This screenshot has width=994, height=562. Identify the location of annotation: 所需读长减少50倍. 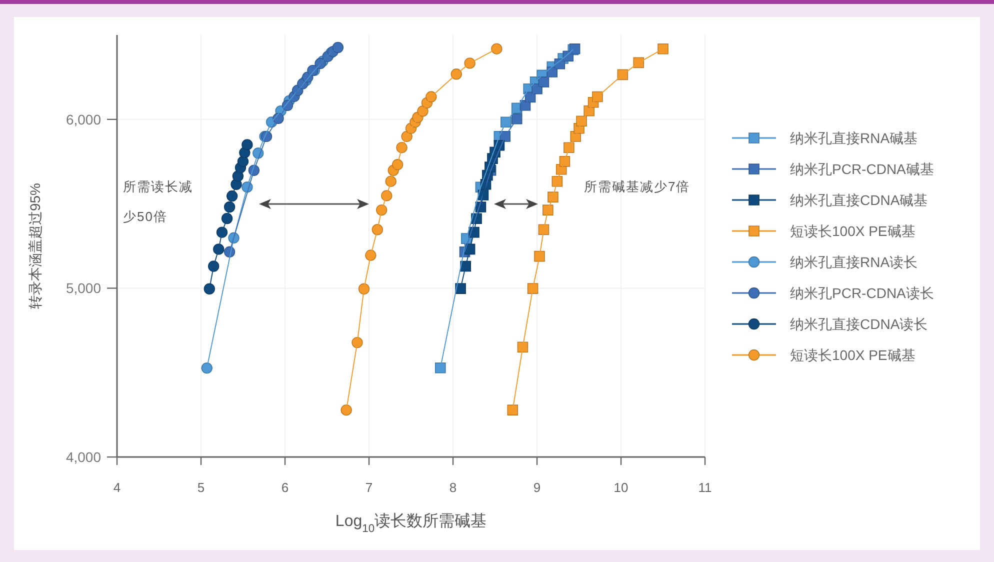
(158, 202).